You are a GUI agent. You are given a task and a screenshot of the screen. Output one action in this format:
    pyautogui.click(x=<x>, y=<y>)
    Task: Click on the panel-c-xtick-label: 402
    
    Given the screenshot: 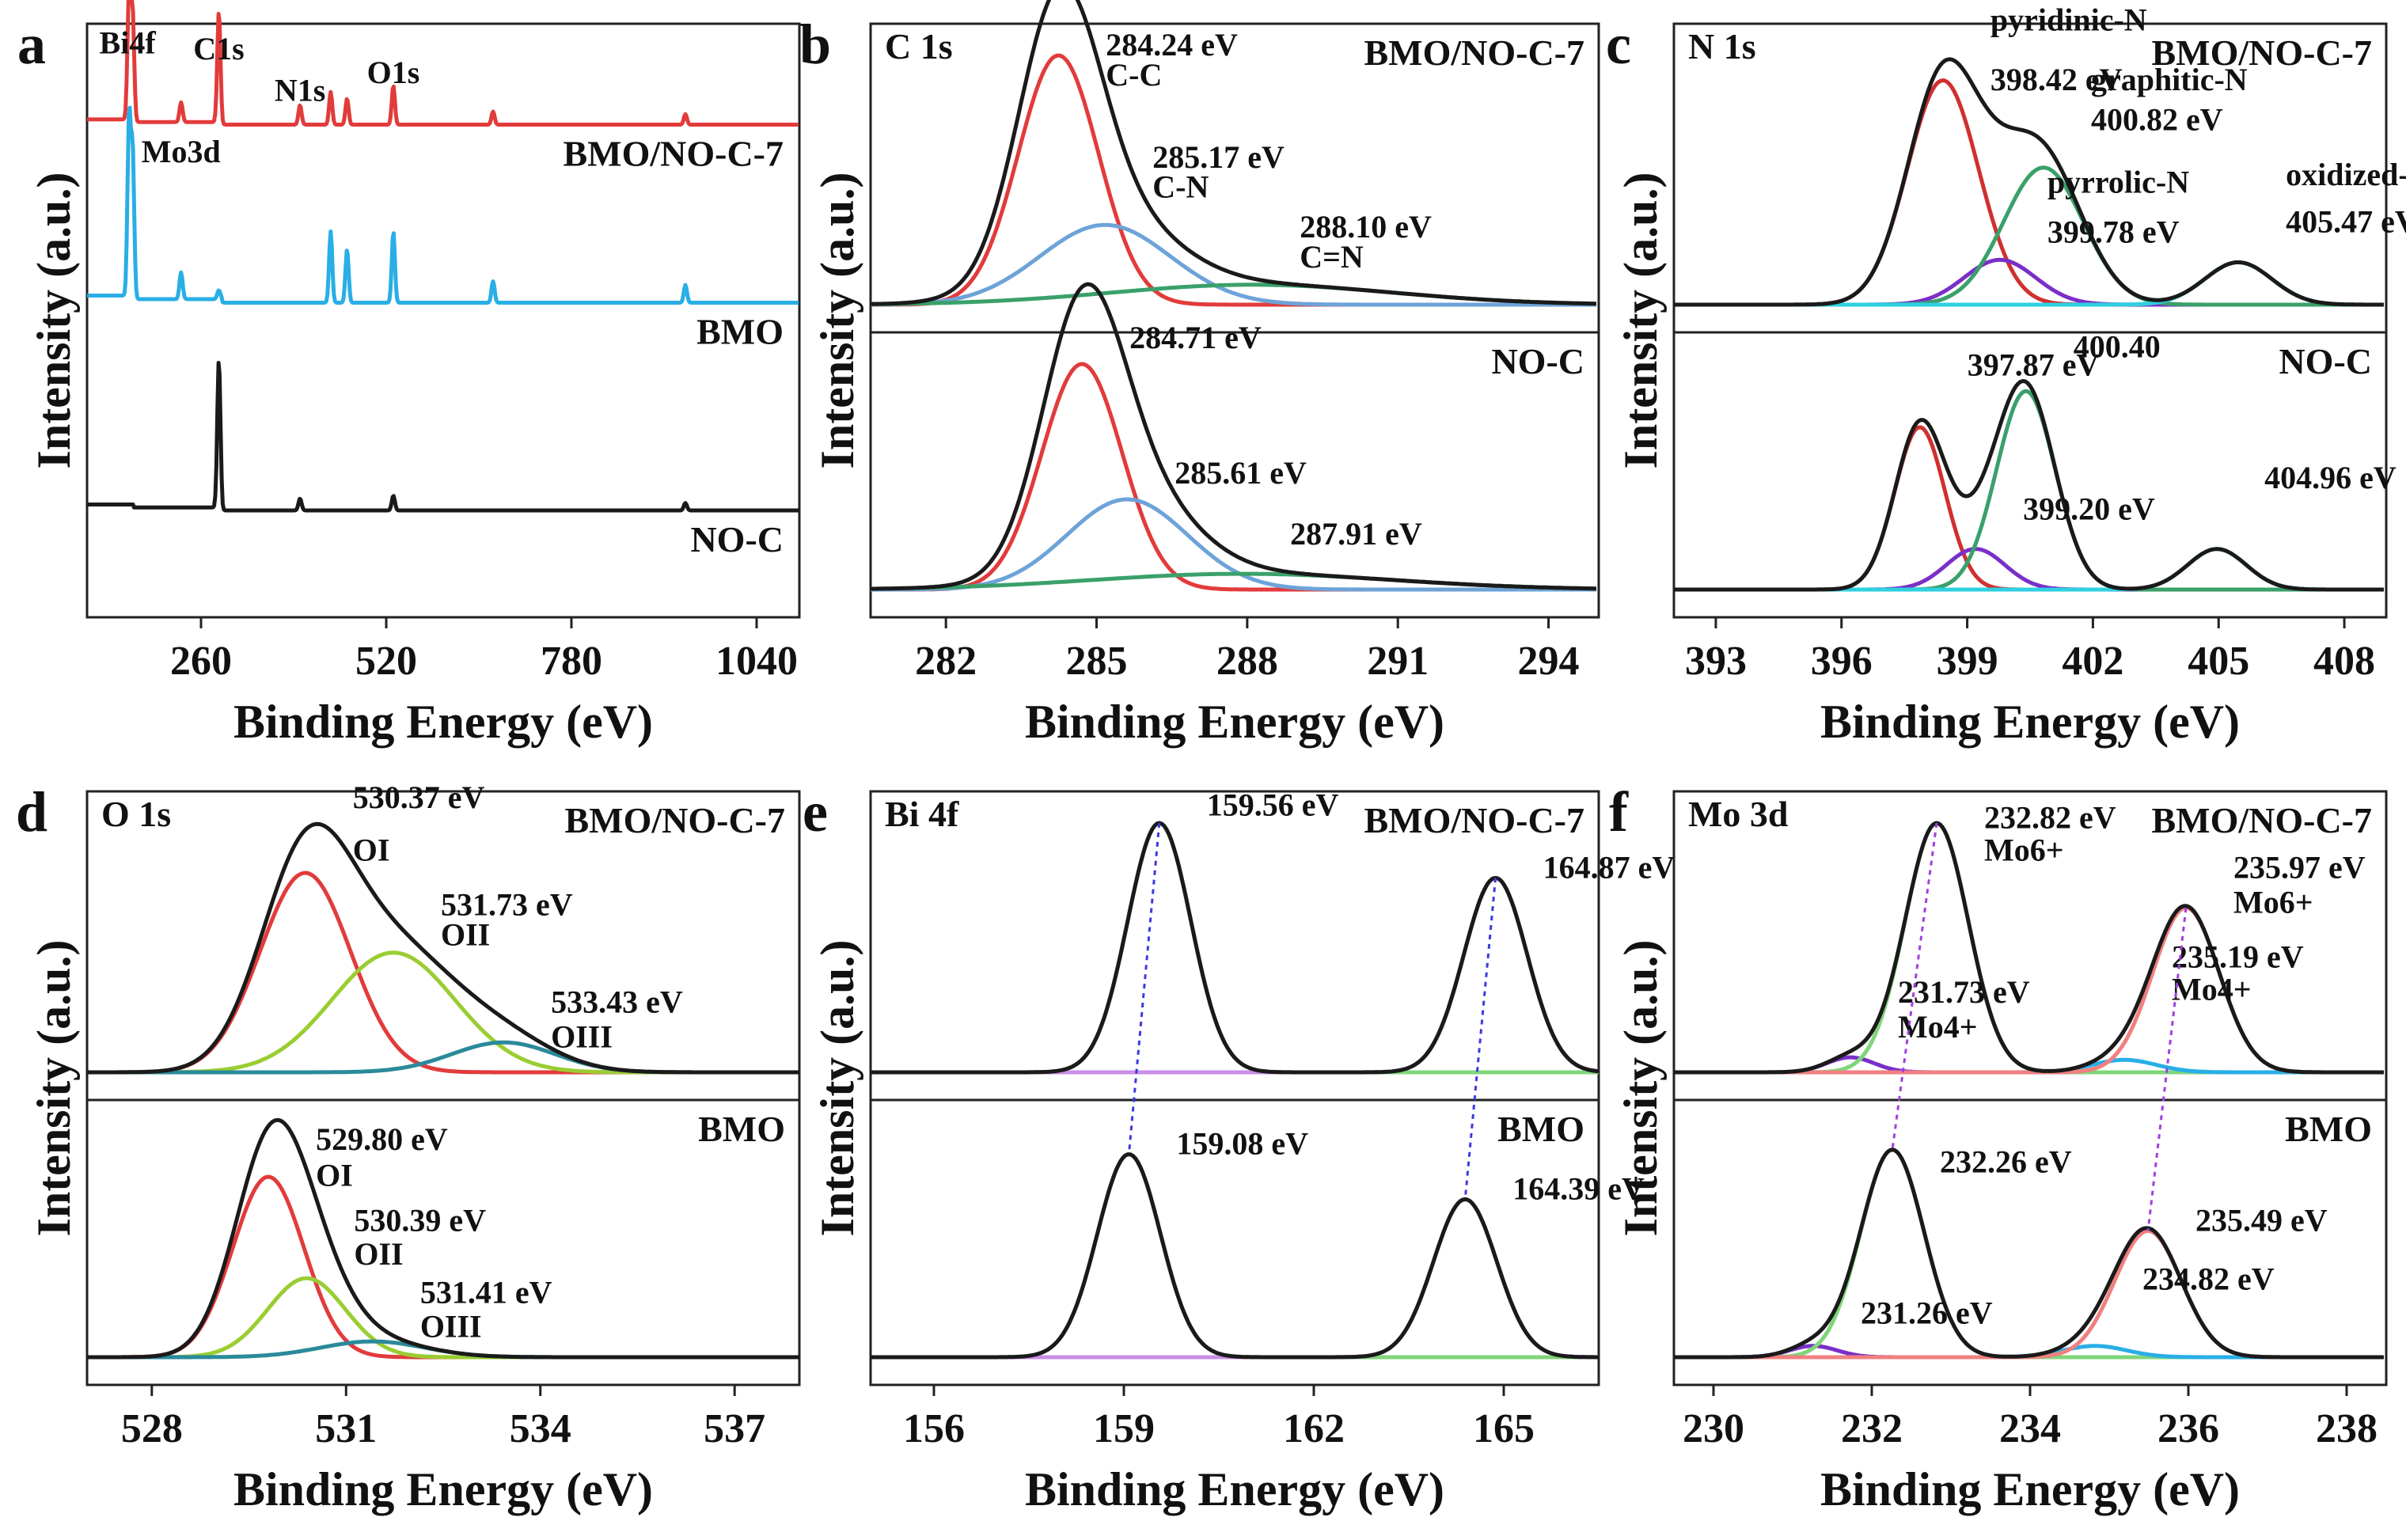 What is the action you would take?
    pyautogui.click(x=2092, y=661)
    